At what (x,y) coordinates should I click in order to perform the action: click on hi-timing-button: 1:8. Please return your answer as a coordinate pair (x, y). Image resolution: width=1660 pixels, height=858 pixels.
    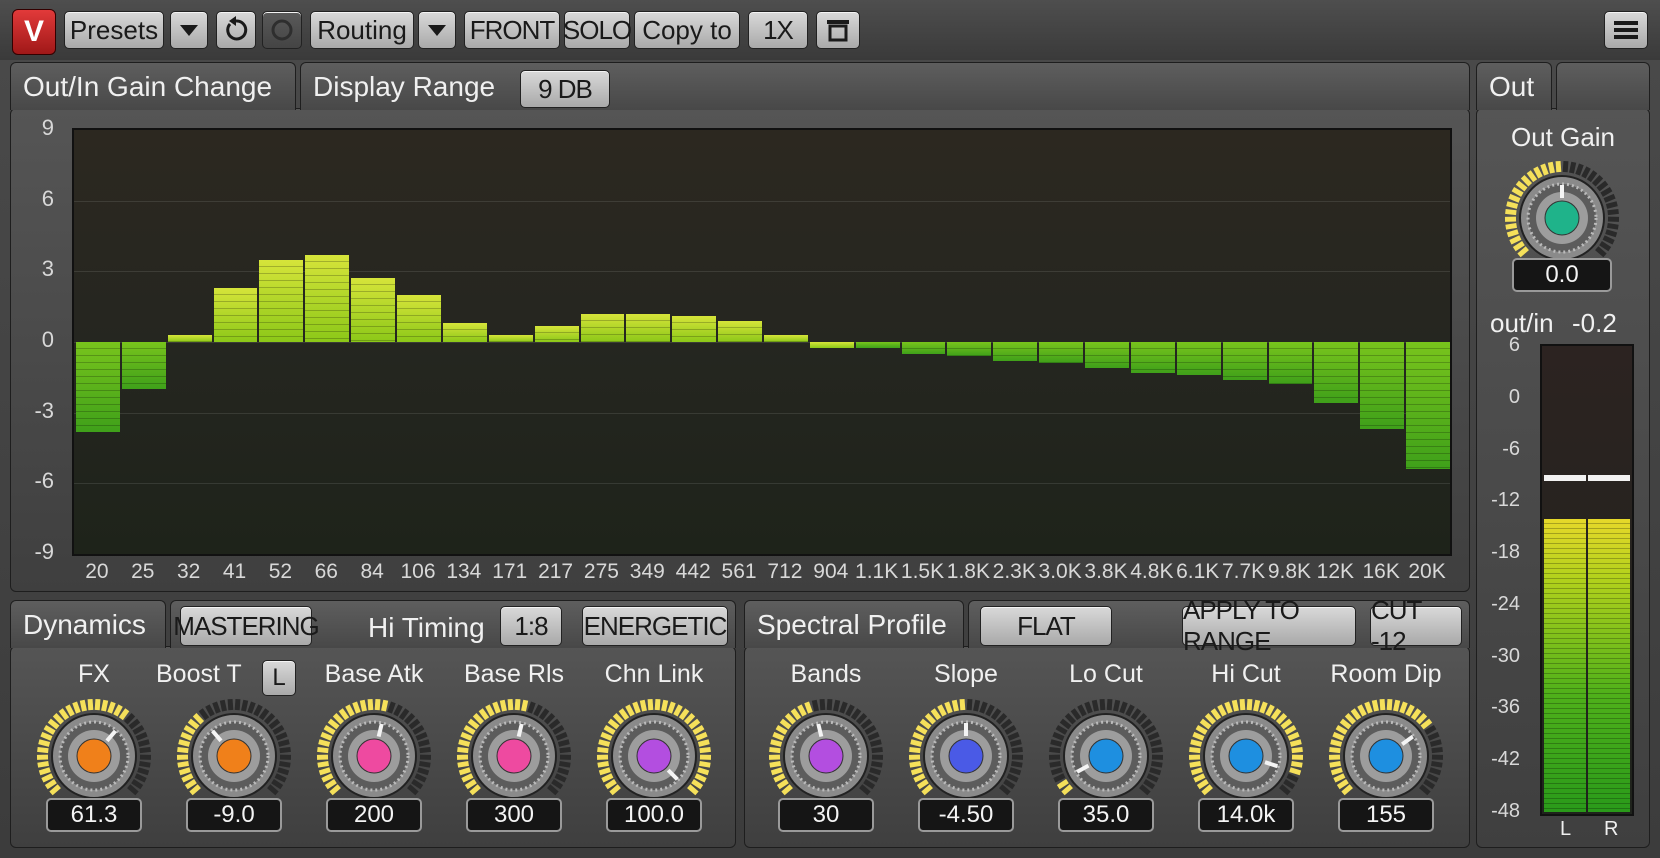
    Looking at the image, I should click on (531, 626).